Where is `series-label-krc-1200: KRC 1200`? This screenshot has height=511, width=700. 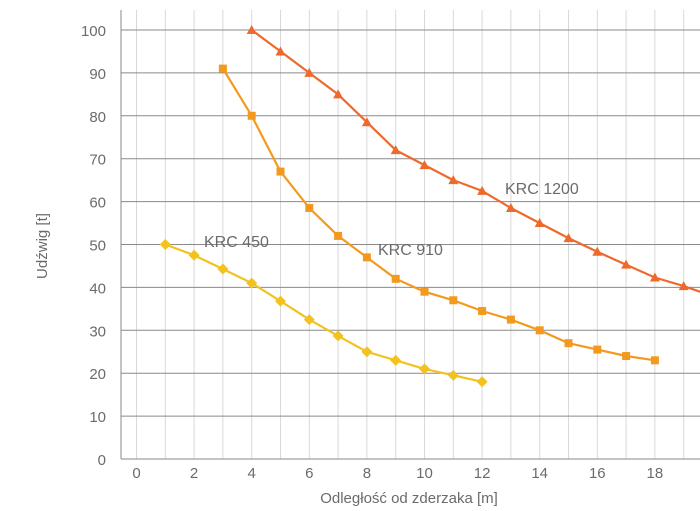
series-label-krc-1200: KRC 1200 is located at coordinates (542, 189).